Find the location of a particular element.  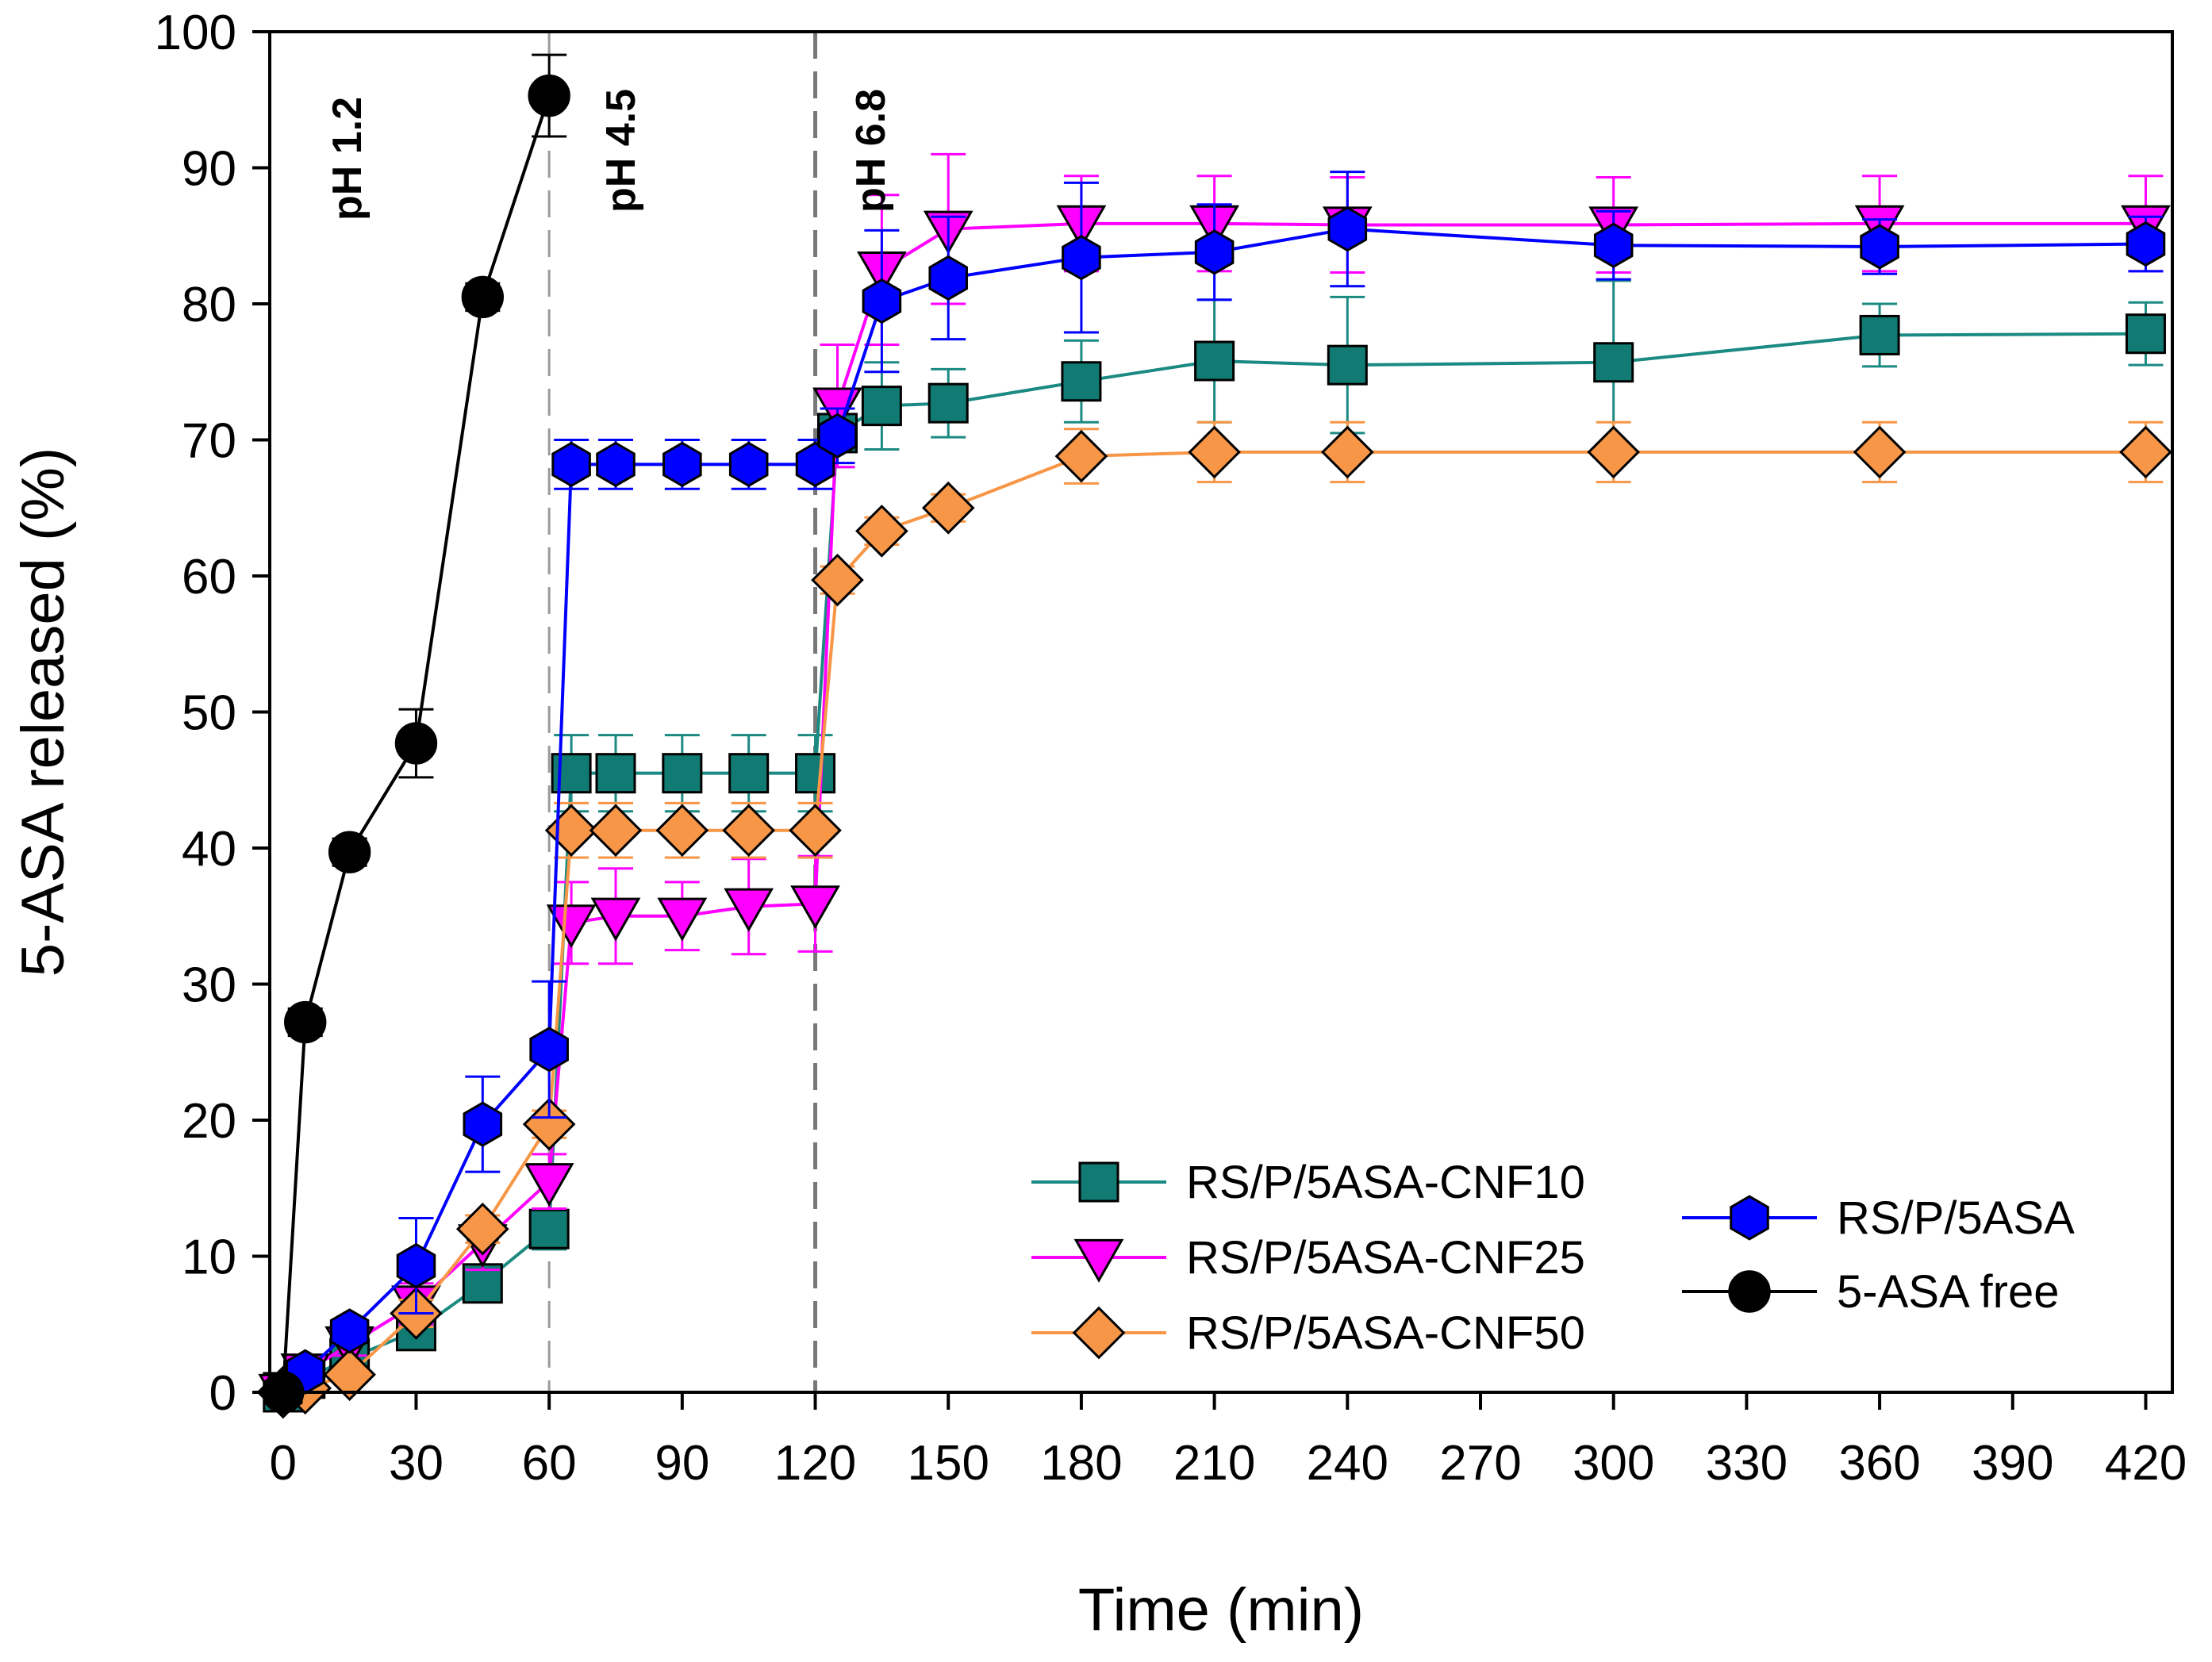

legend-entry: 5-ASA free is located at coordinates (1870, 1292).